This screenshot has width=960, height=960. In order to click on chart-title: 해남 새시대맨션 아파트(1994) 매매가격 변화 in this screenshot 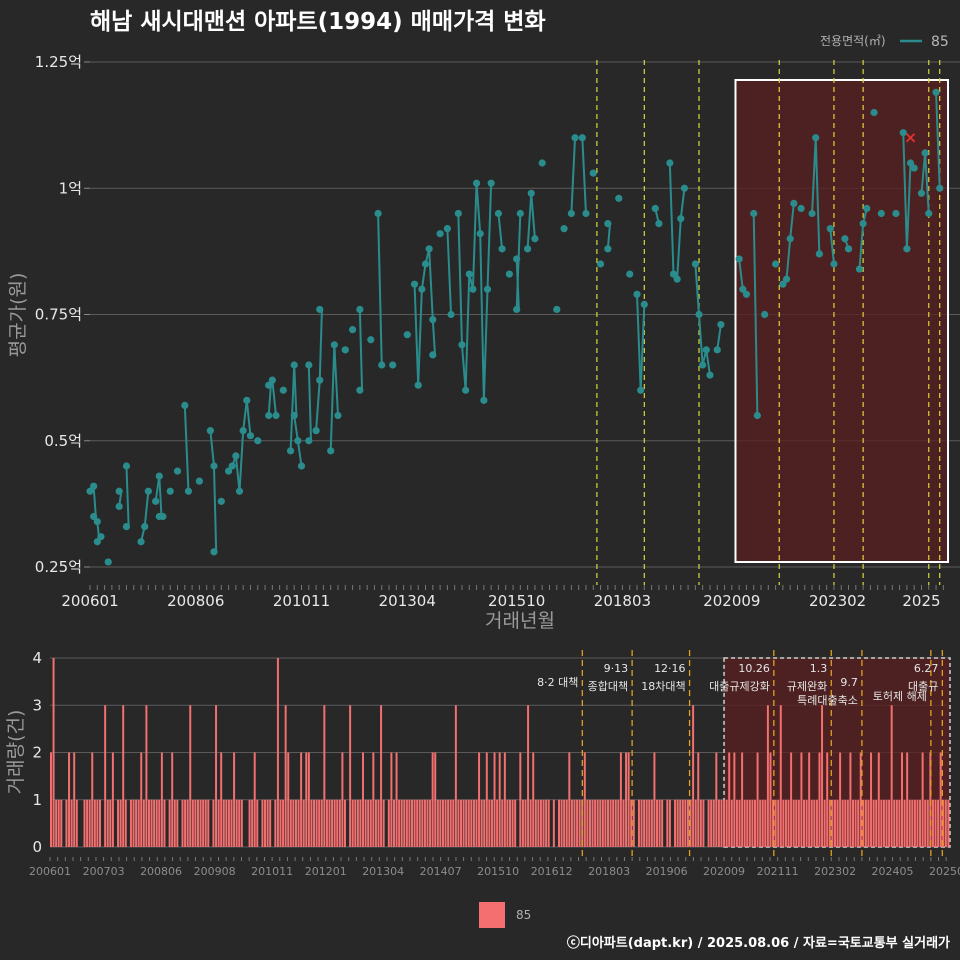, I will do `click(318, 22)`.